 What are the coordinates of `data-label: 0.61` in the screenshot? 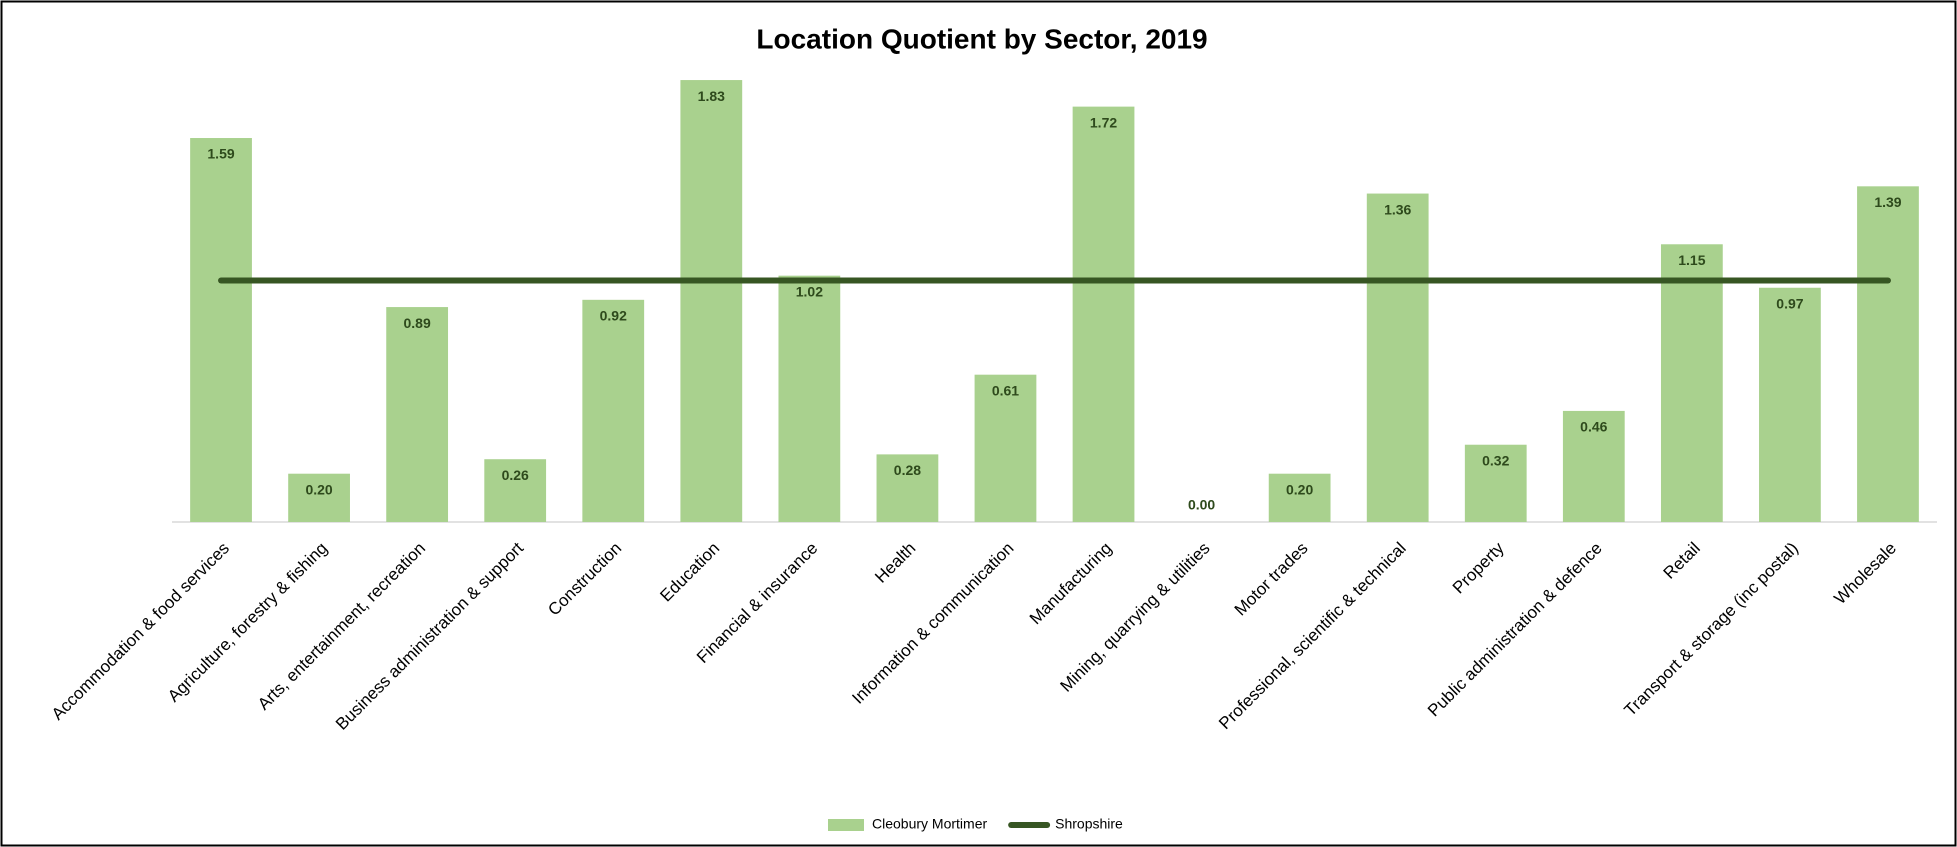 It's located at (1005, 390).